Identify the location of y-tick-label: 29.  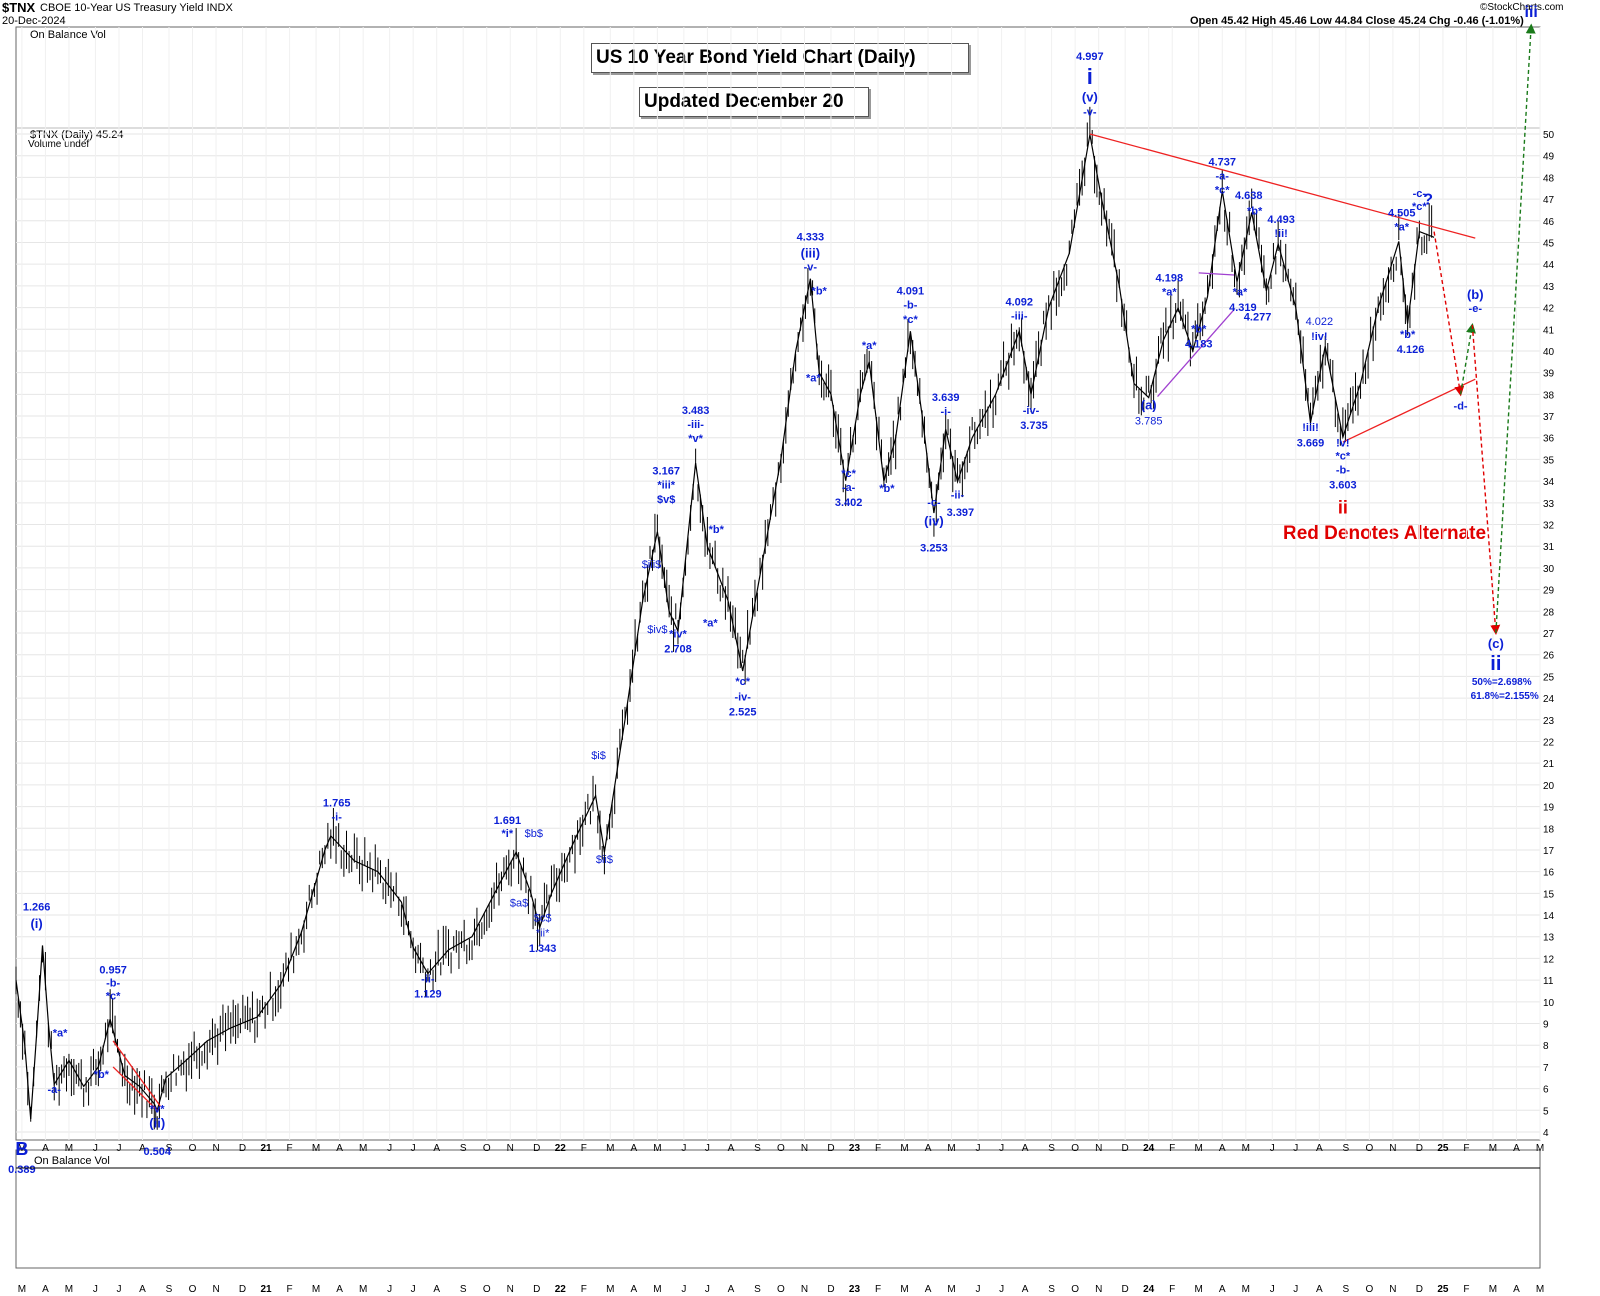
(1549, 591).